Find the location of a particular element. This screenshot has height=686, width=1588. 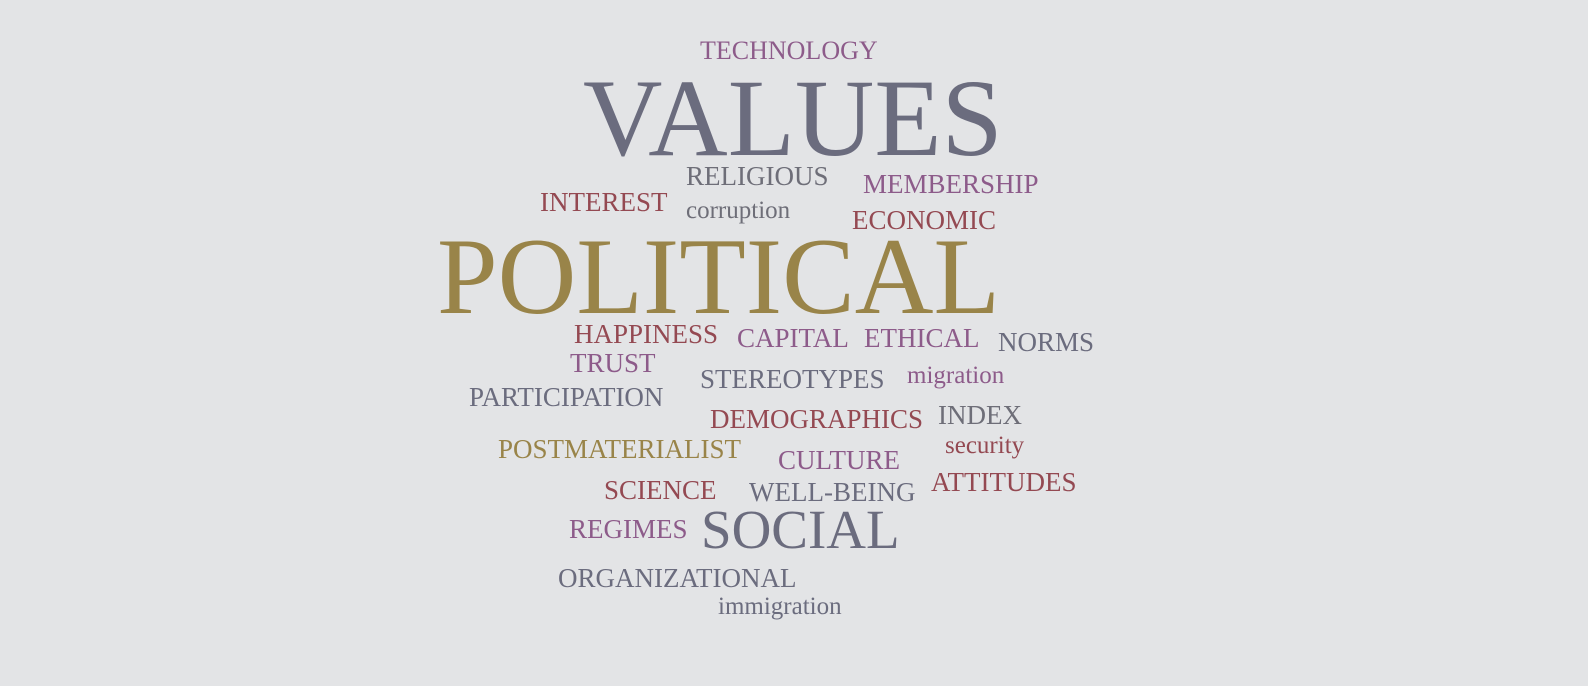

word-index: INDEX is located at coordinates (980, 415).